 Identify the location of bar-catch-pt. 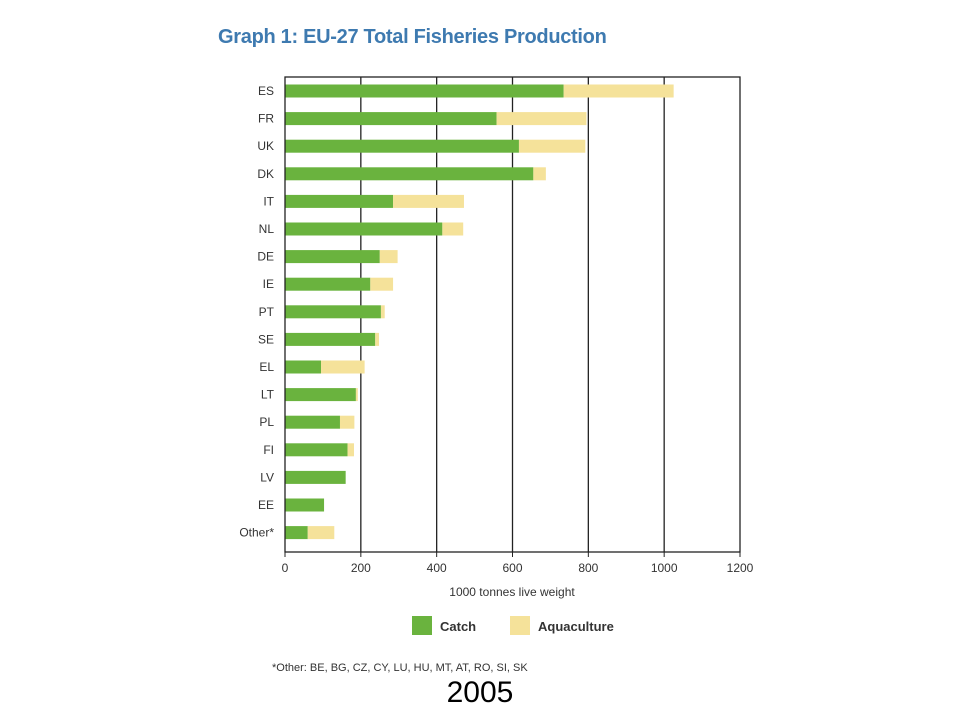
(333, 312).